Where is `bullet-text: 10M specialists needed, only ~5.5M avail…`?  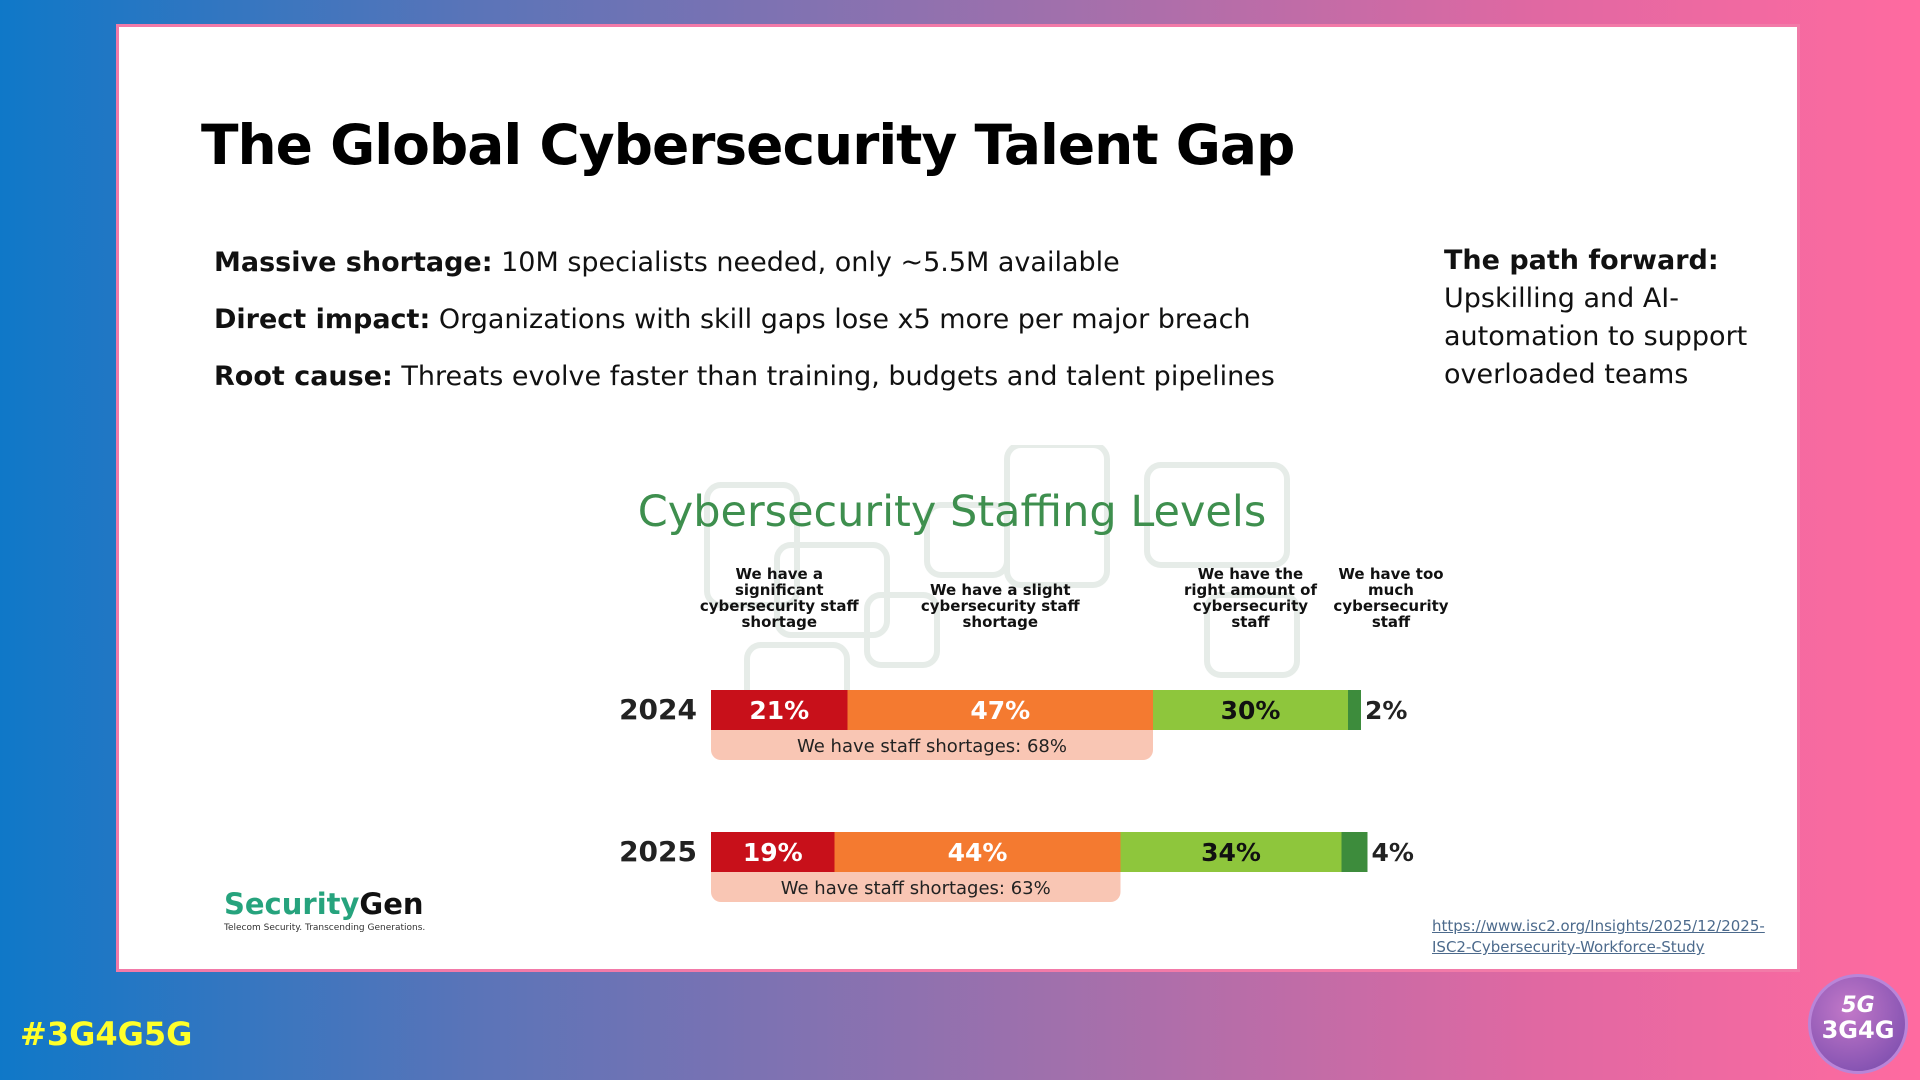
bullet-text: 10M specialists needed, only ~5.5M avail… is located at coordinates (806, 262).